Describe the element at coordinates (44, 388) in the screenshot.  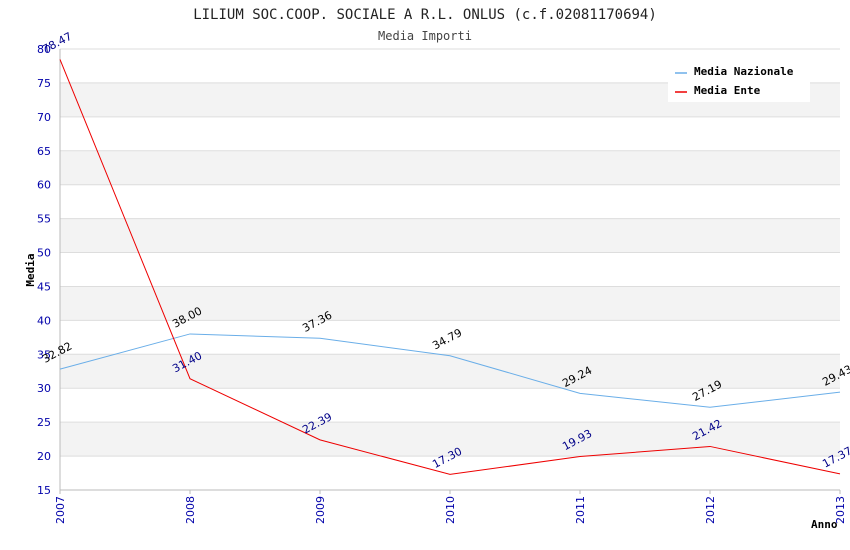
I see `y-tick-label: 30` at that location.